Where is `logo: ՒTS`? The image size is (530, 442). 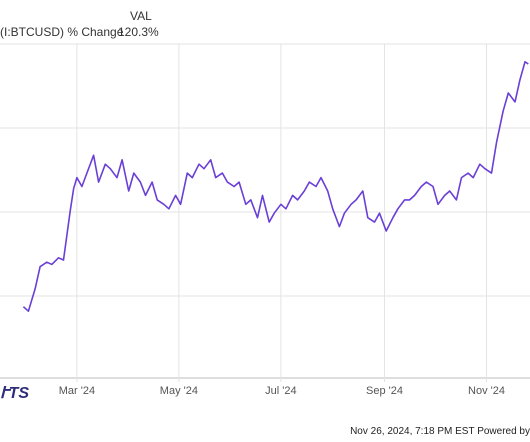
logo: ՒTS is located at coordinates (15, 393).